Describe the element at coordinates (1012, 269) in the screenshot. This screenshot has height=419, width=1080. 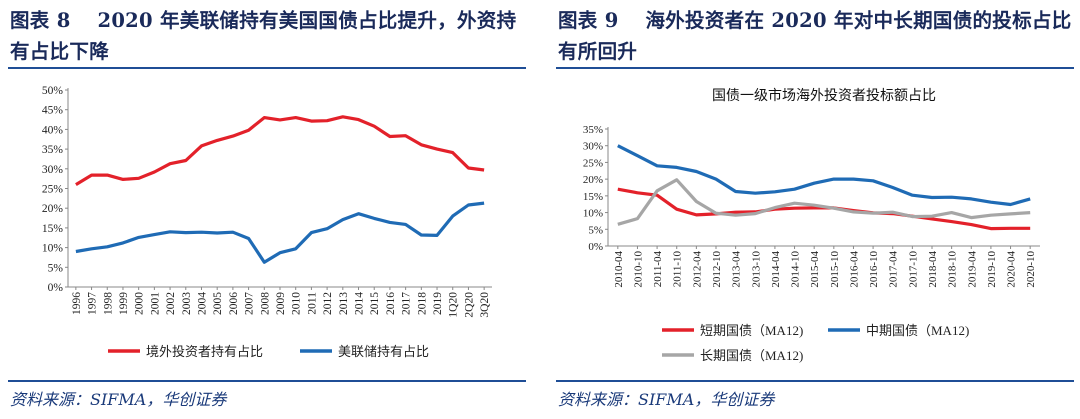
I see `x-tick-label: 2020-04` at that location.